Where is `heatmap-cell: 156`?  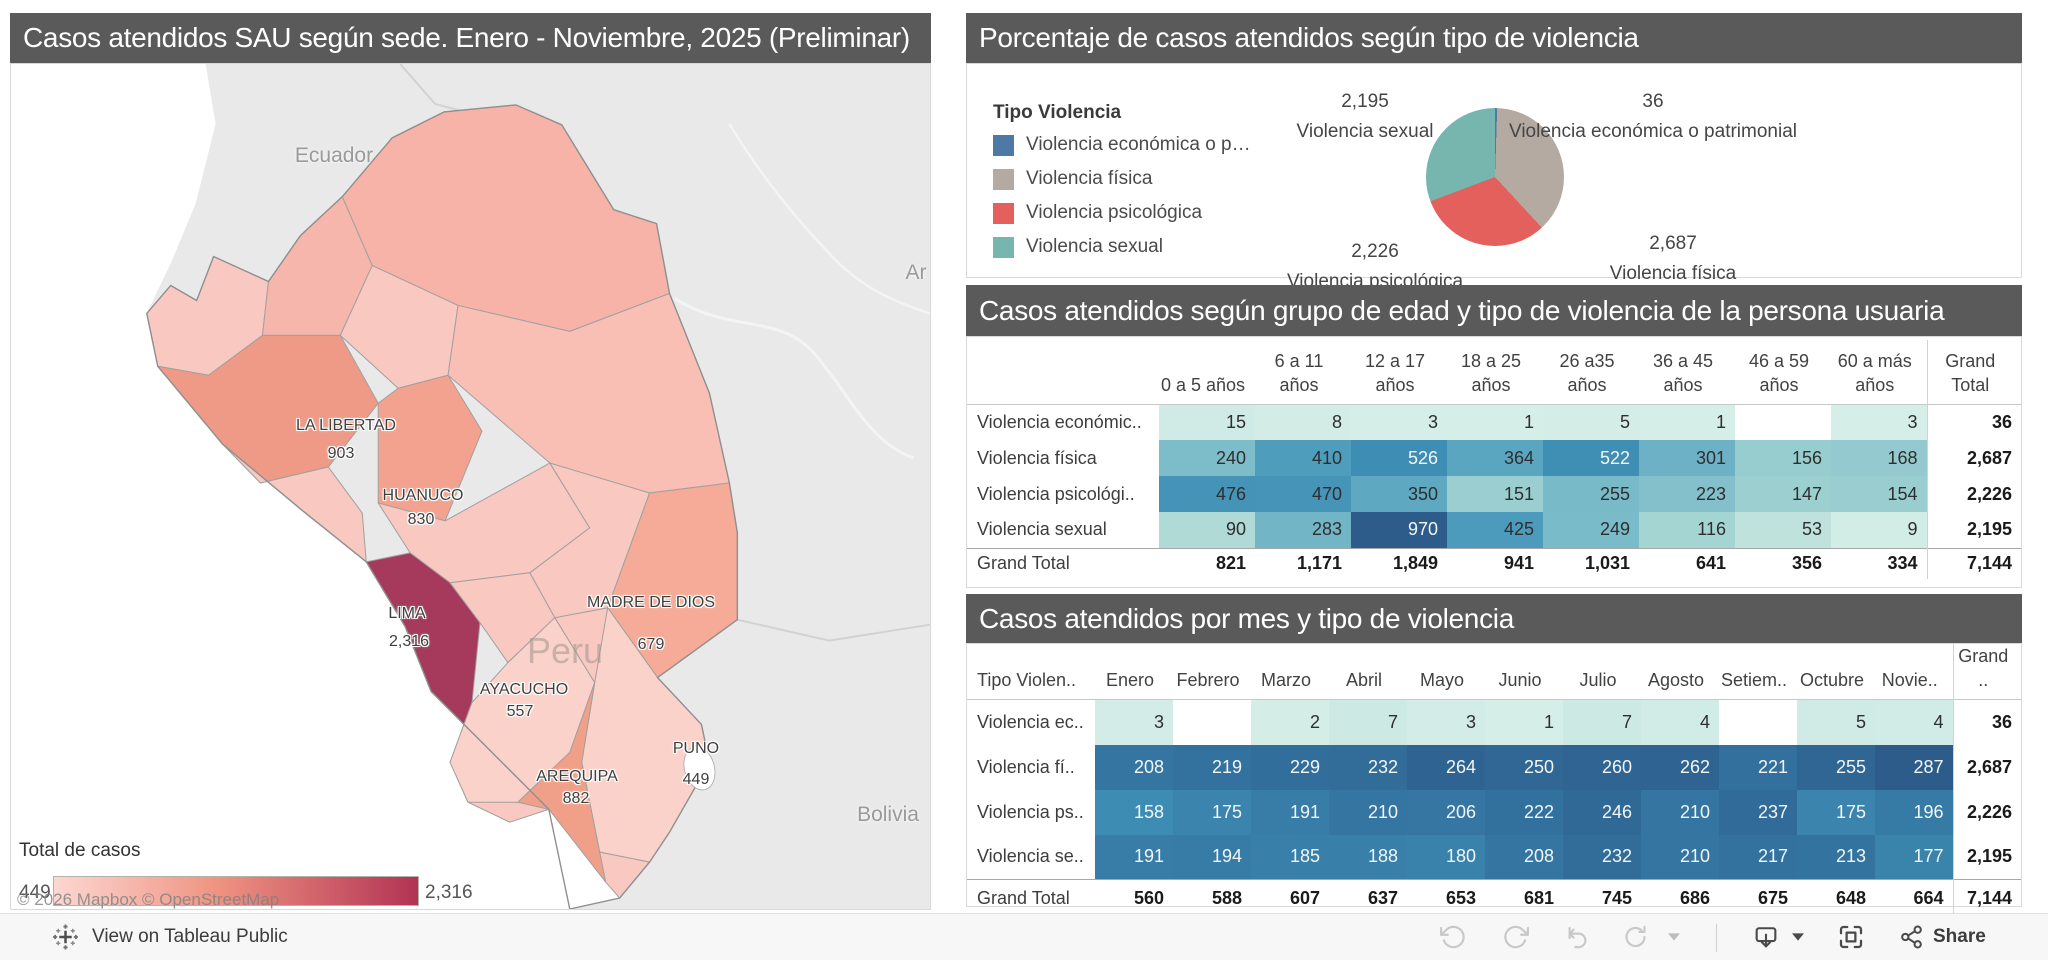 heatmap-cell: 156 is located at coordinates (1783, 458).